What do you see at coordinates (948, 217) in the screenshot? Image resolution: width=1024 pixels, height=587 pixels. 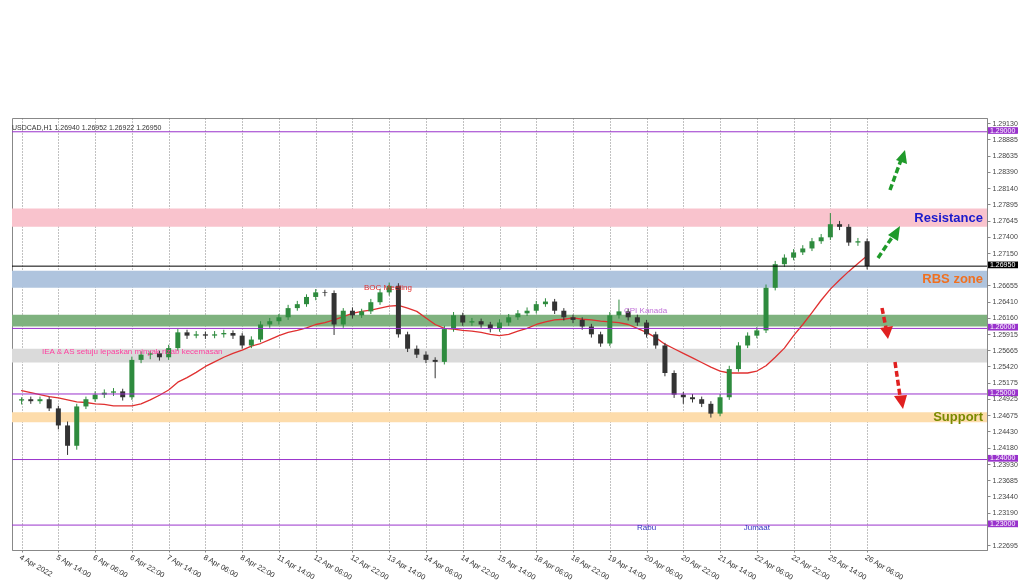 I see `band-label: Resistance` at bounding box center [948, 217].